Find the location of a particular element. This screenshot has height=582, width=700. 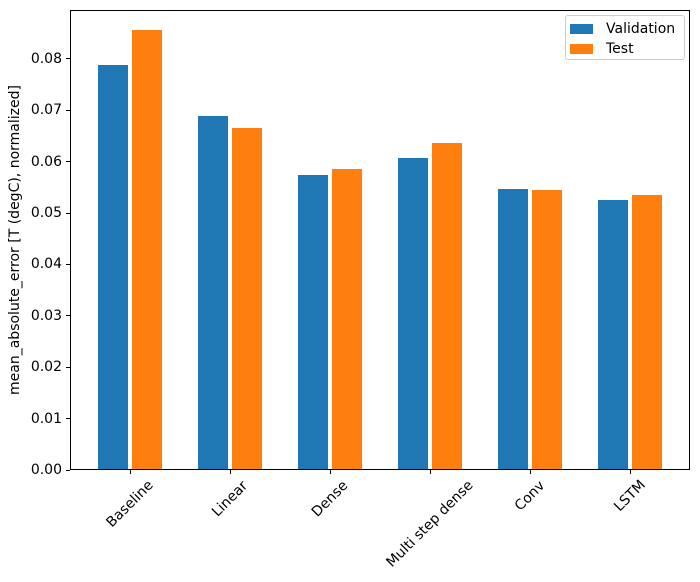

y-tick-label: 0.06 is located at coordinates (46, 161).